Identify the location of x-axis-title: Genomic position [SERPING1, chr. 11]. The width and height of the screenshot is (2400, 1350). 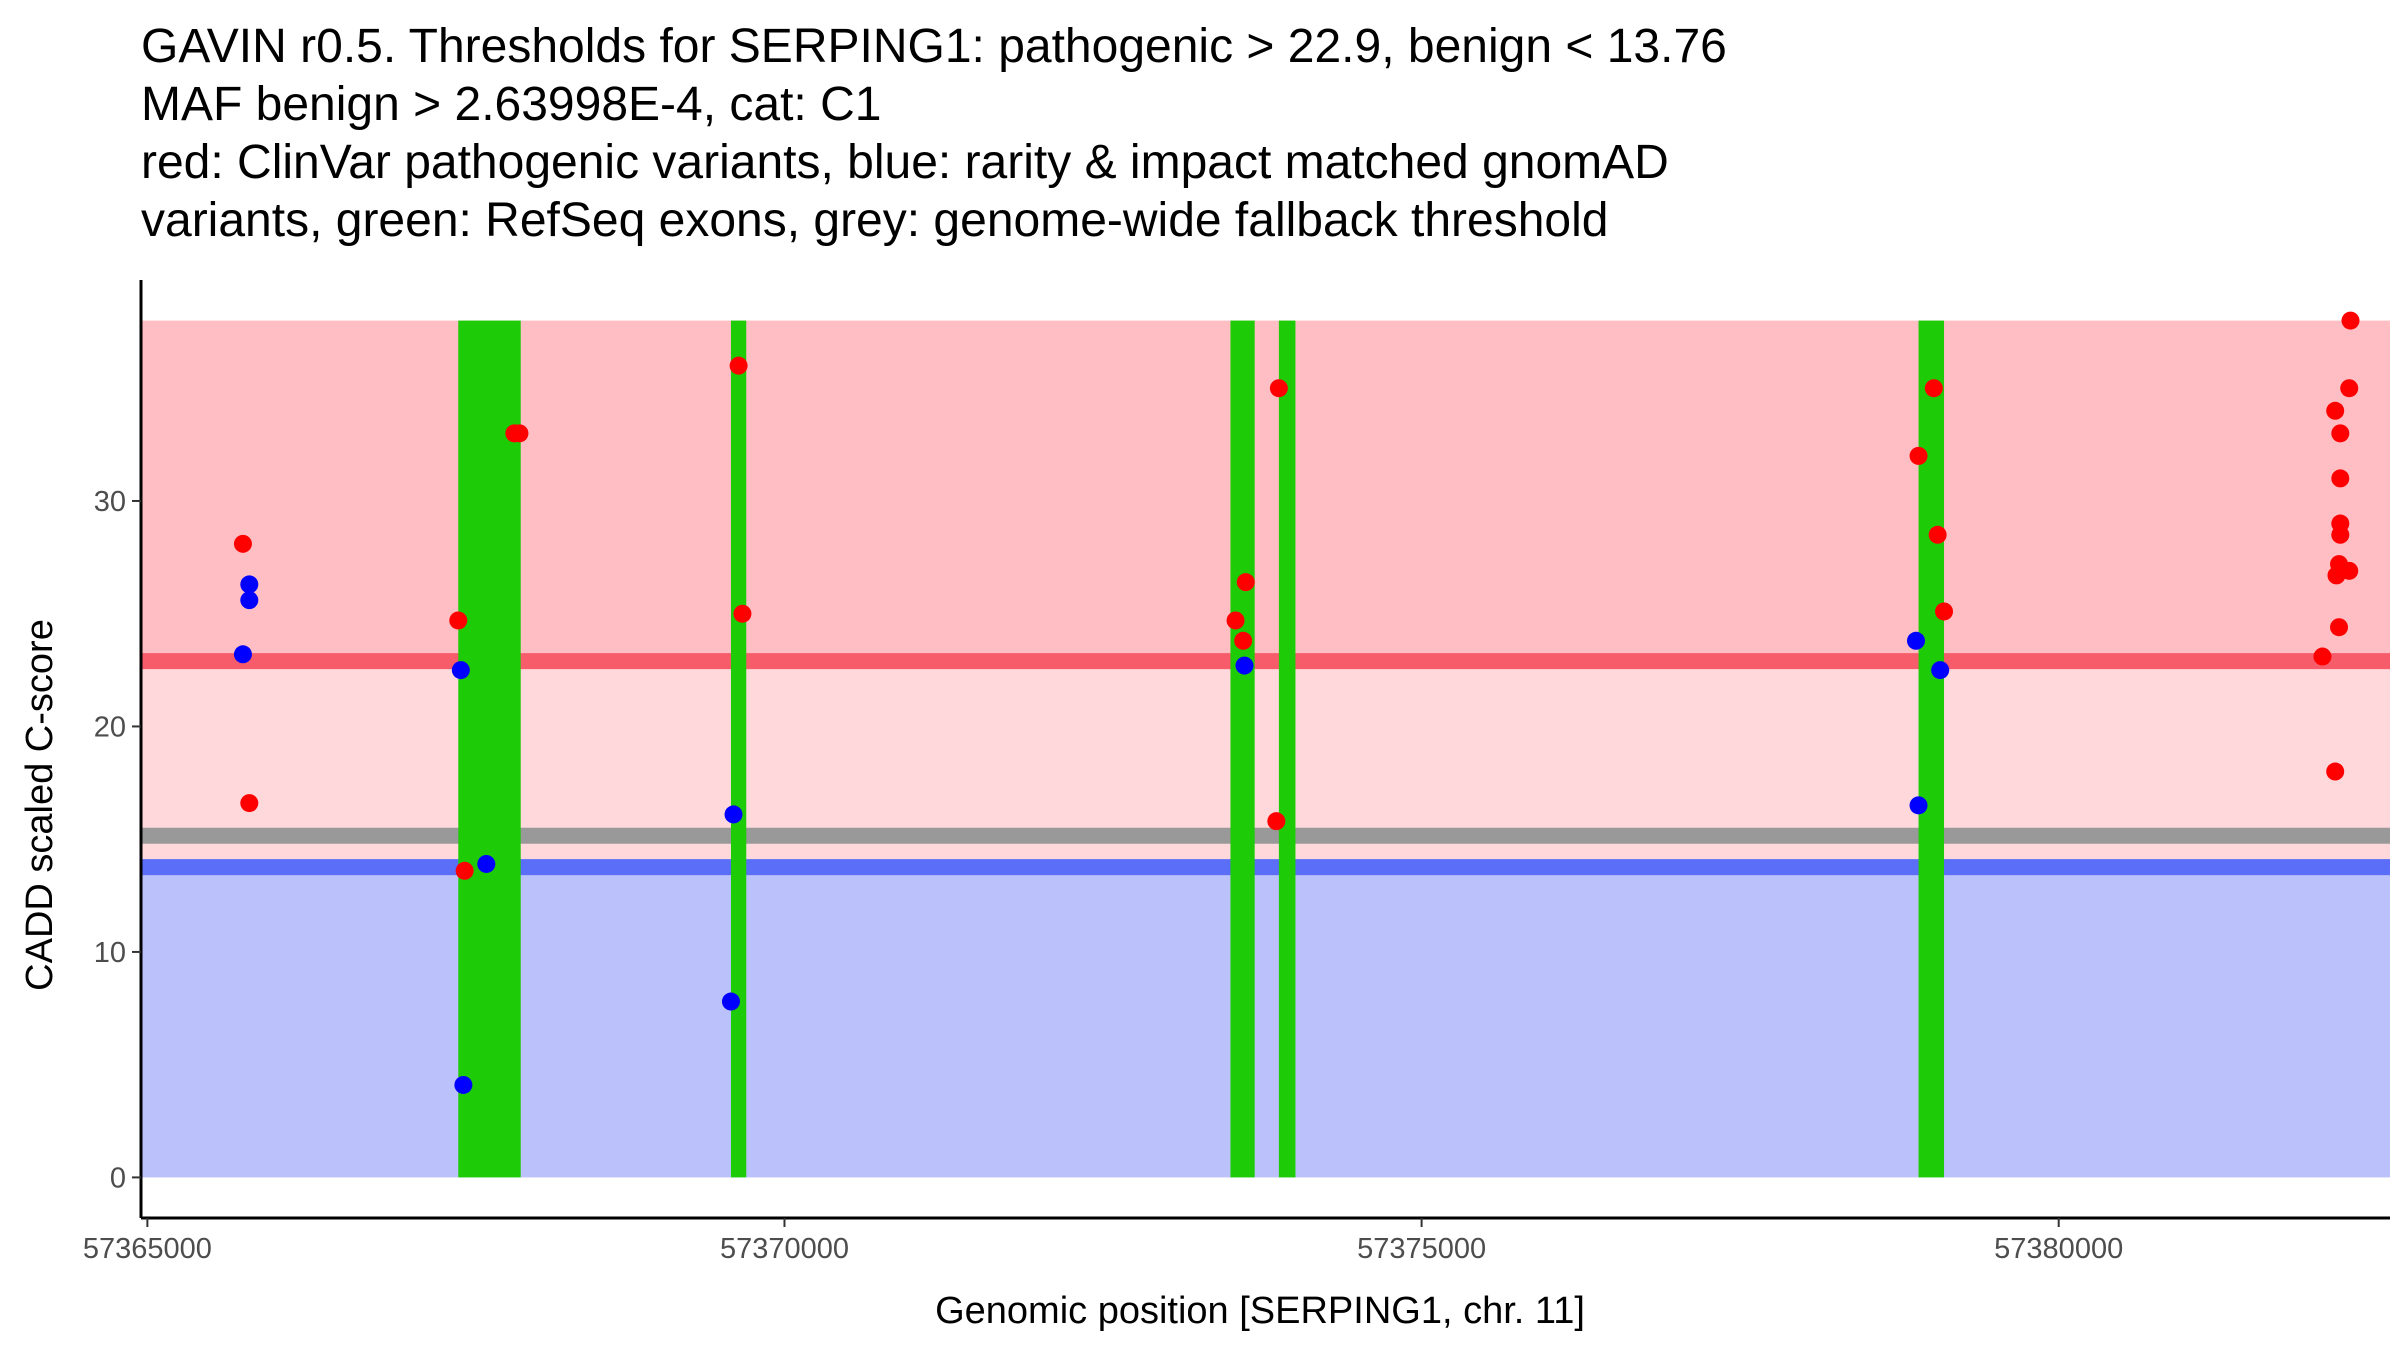
(1260, 1311).